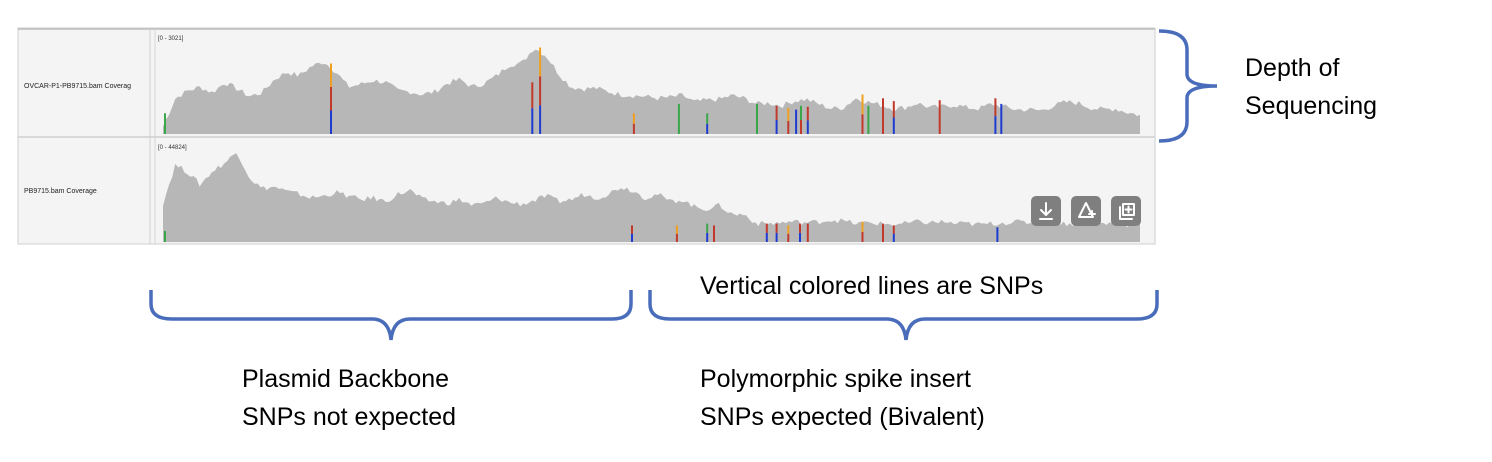  I want to click on depth-bracket, so click(1188, 86).